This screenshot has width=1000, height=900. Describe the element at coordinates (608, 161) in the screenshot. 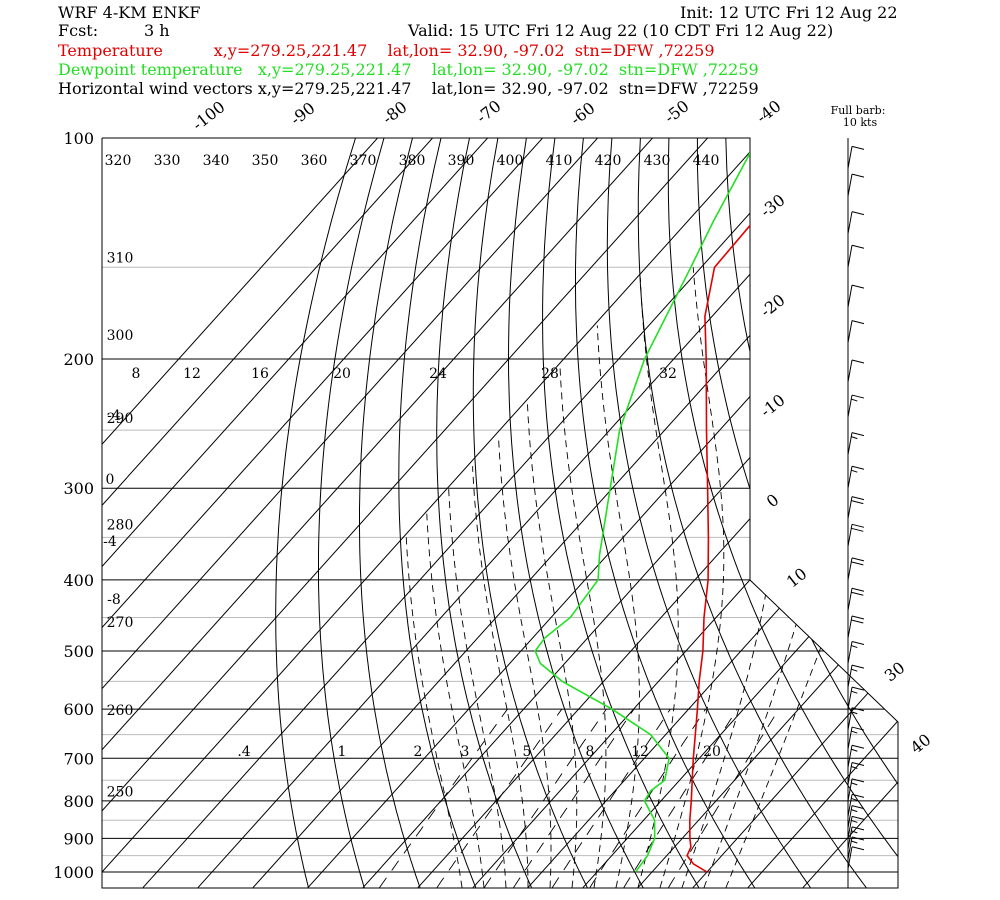

I see `theta-label: 420` at that location.